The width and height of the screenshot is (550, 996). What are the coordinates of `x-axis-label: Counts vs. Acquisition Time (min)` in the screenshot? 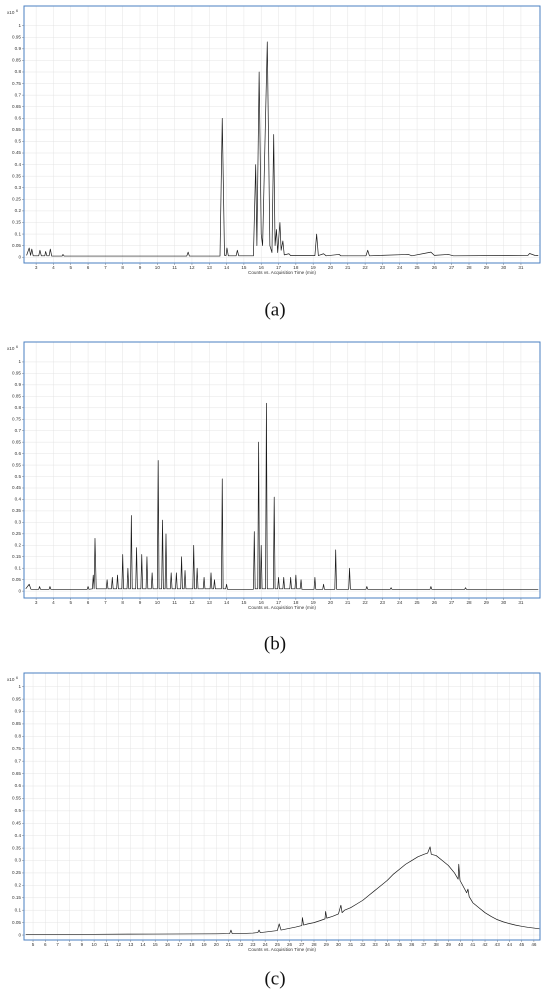 It's located at (282, 272).